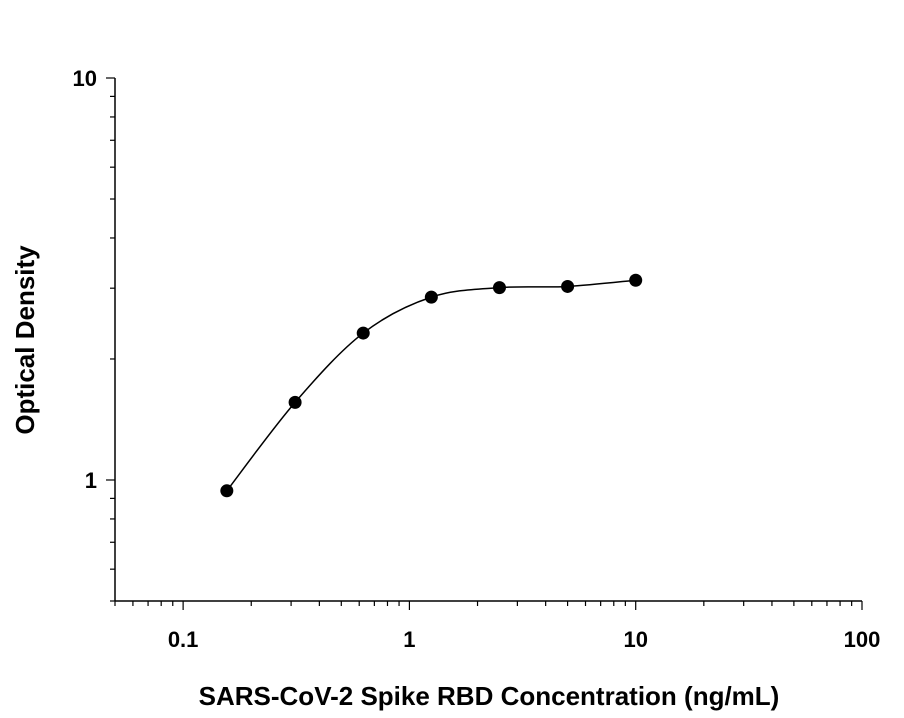 The height and width of the screenshot is (718, 904). What do you see at coordinates (91, 480) in the screenshot?
I see `y-tick-label: 1` at bounding box center [91, 480].